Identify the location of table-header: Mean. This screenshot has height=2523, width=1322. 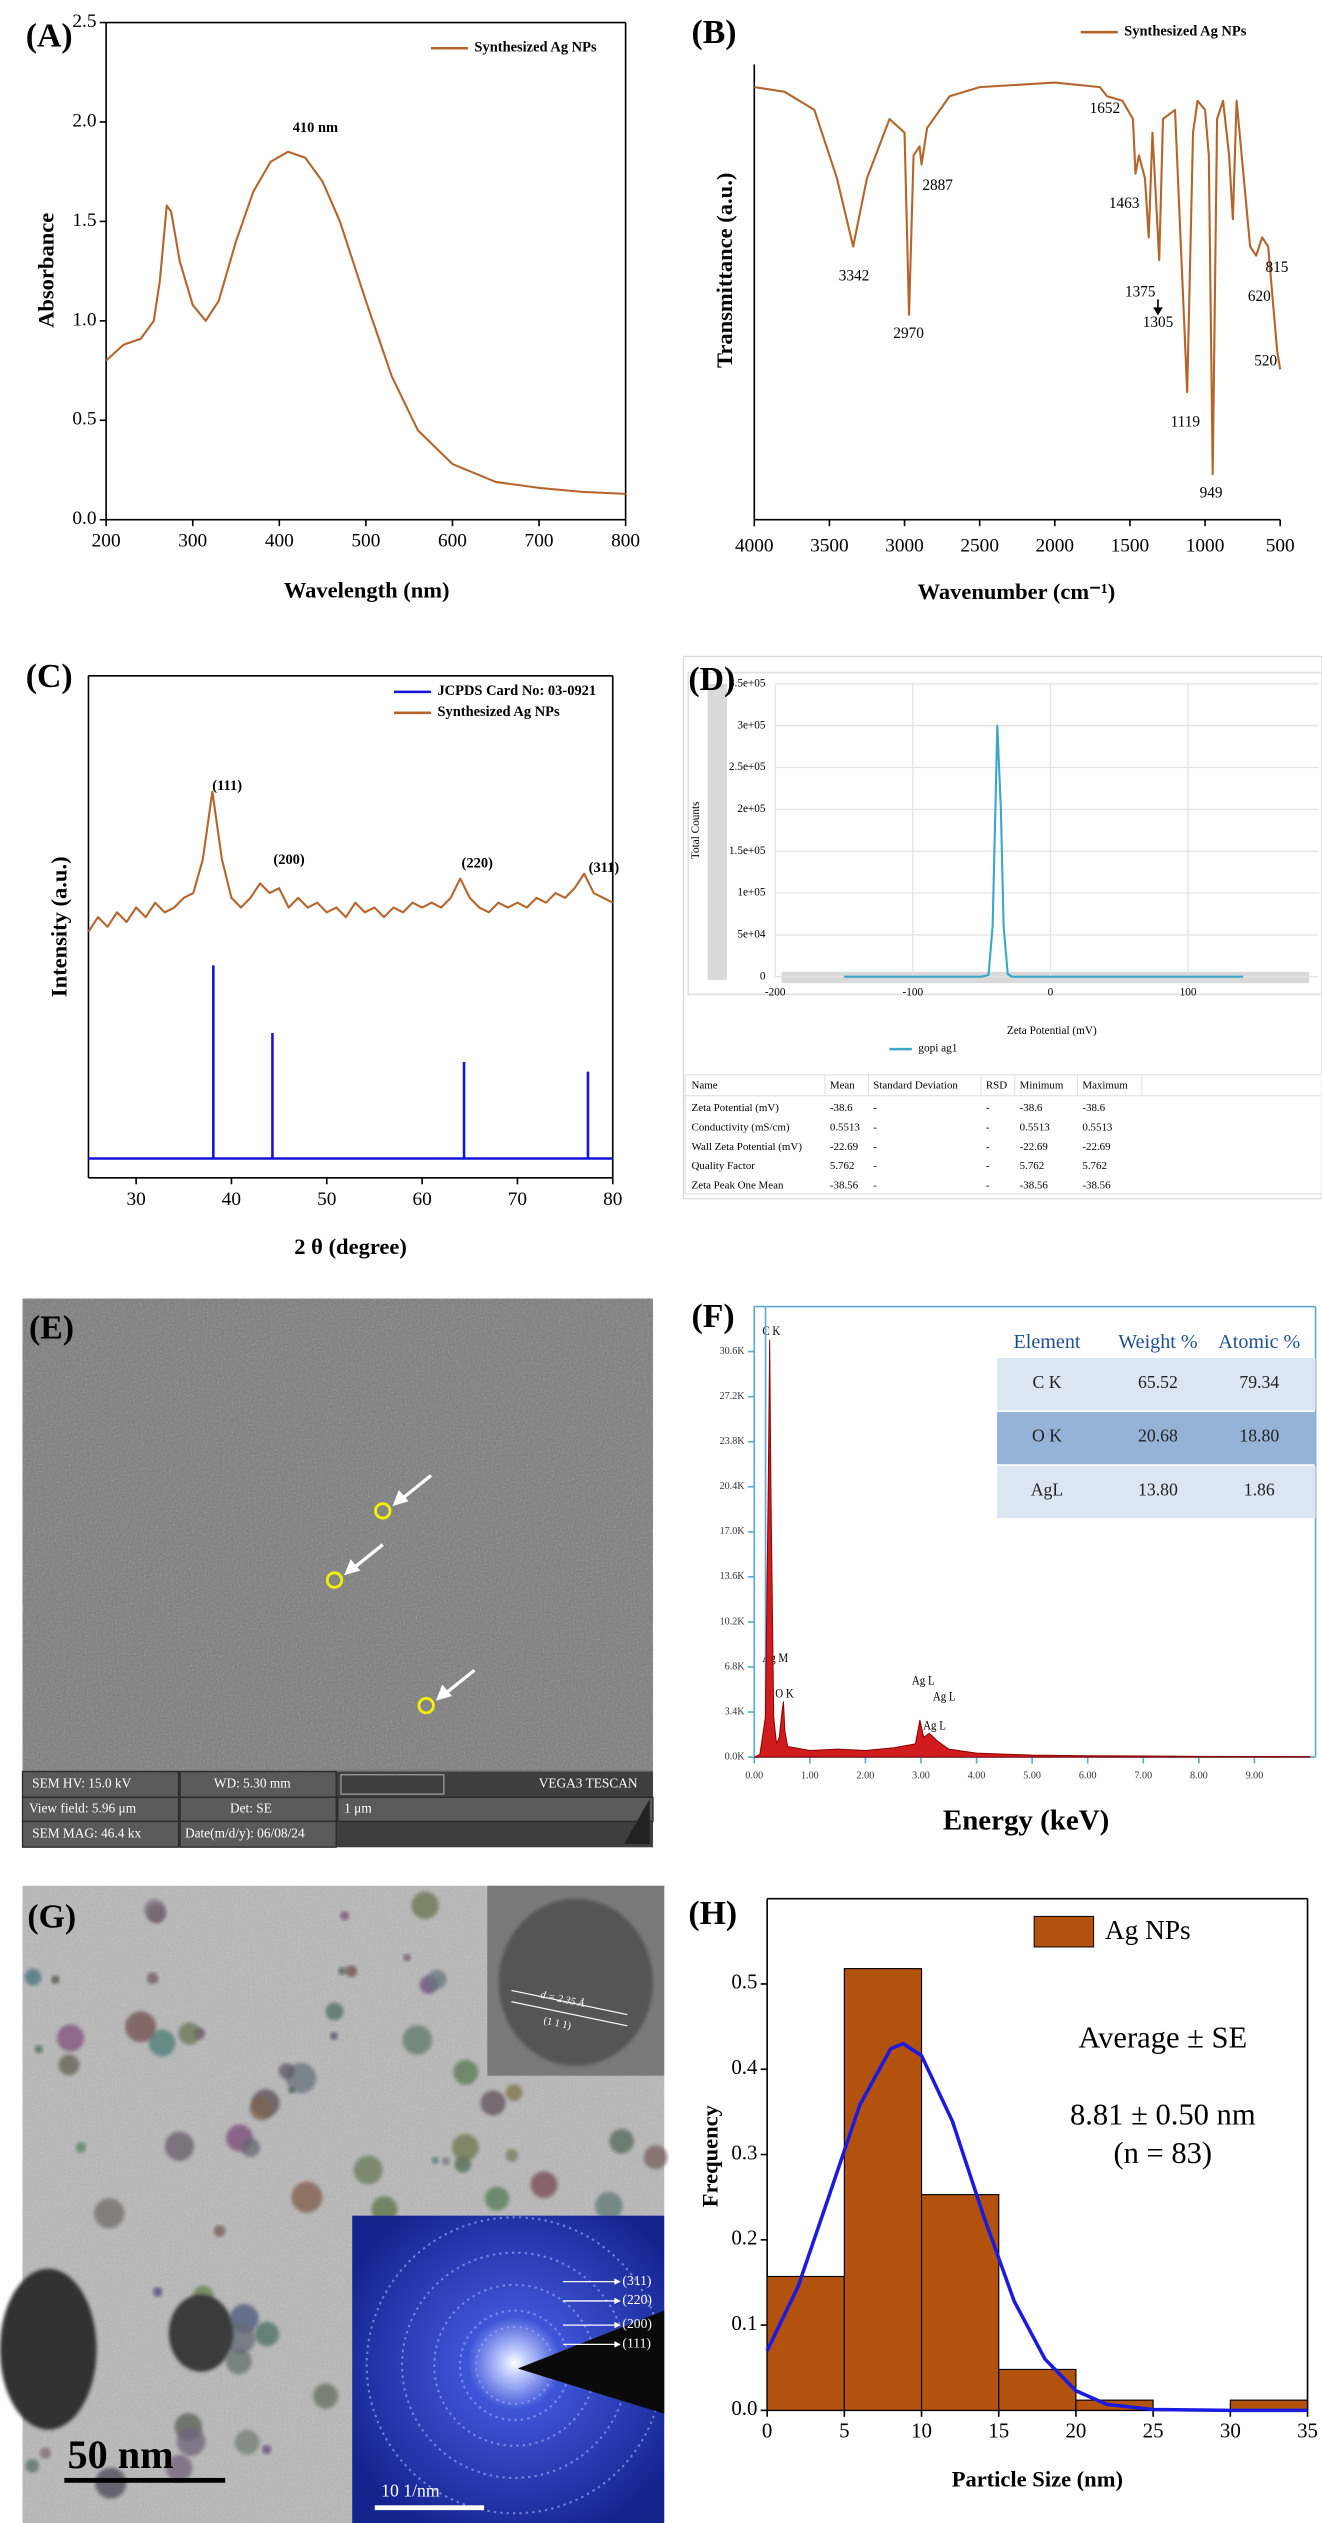
(842, 1086).